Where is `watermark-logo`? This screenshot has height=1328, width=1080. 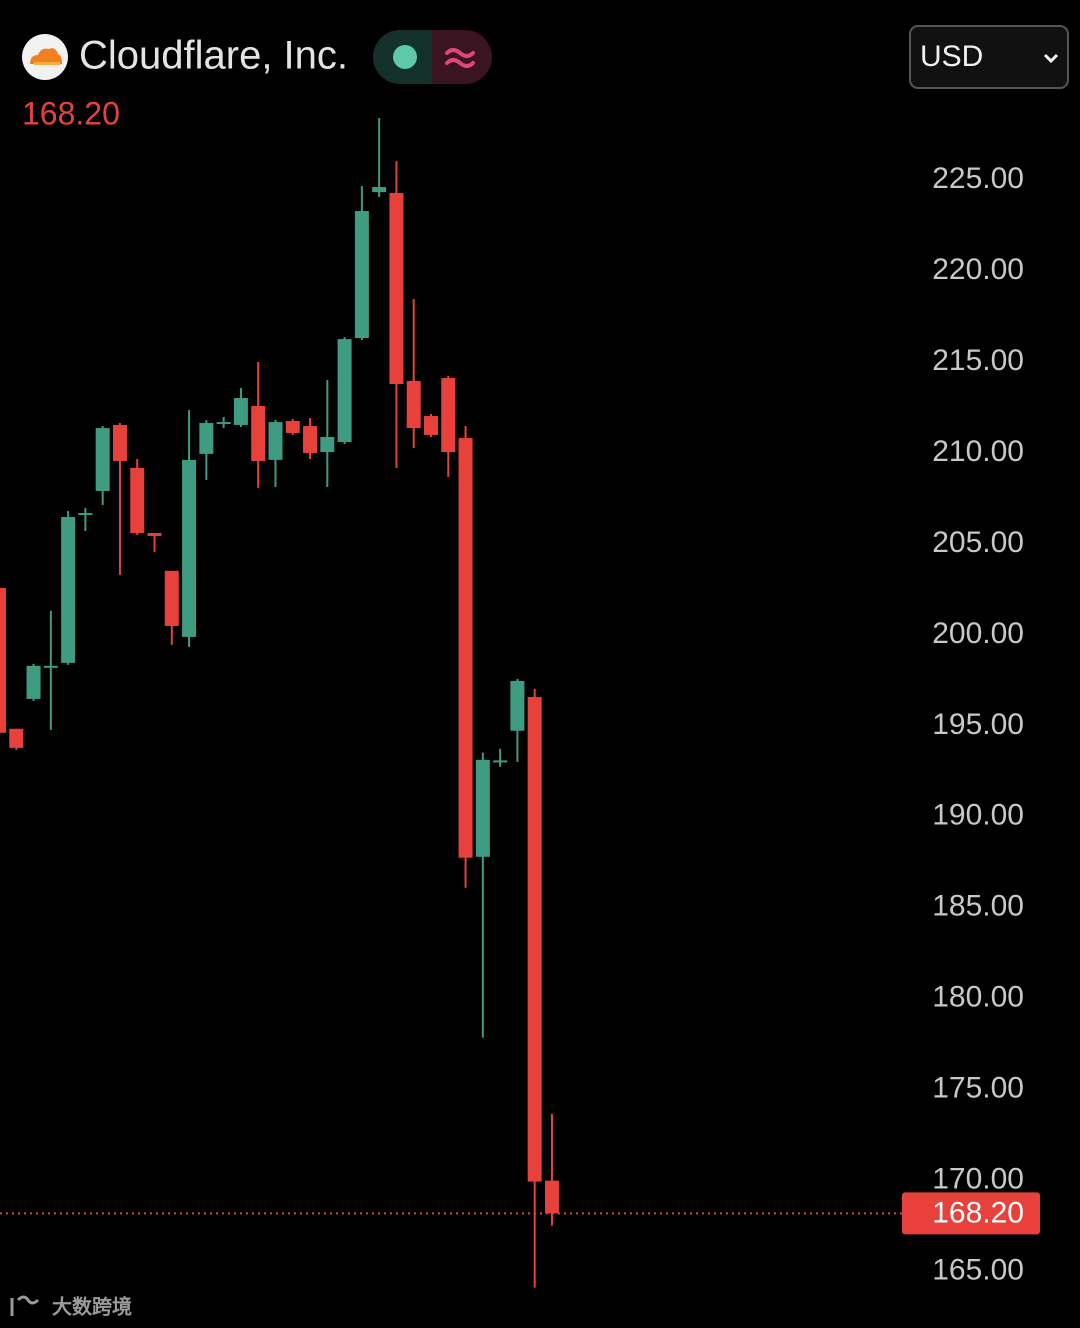
watermark-logo is located at coordinates (25, 1305).